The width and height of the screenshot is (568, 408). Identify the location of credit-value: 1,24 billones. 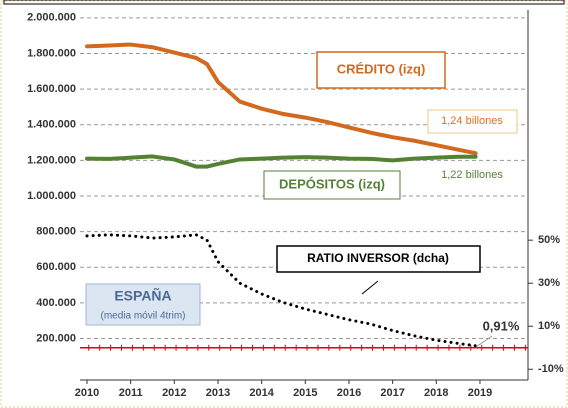
(472, 121).